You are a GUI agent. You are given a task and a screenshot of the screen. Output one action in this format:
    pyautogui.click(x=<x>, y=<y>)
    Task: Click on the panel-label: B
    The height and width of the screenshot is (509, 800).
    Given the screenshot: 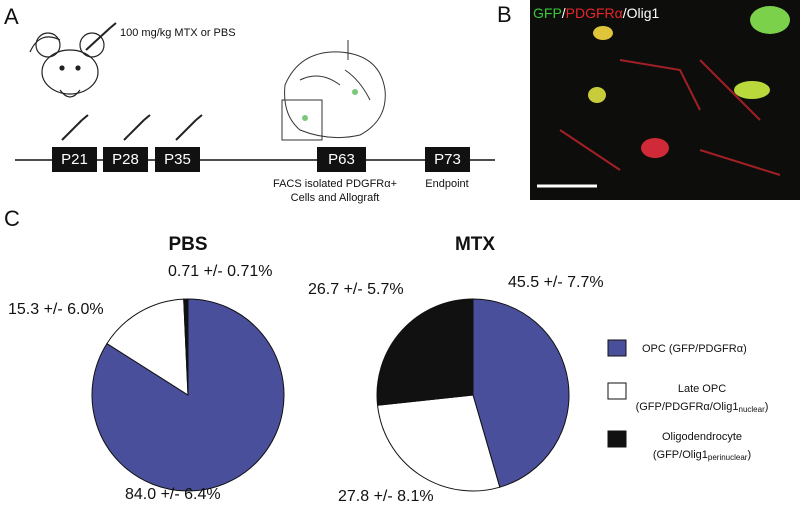 What is the action you would take?
    pyautogui.click(x=504, y=14)
    